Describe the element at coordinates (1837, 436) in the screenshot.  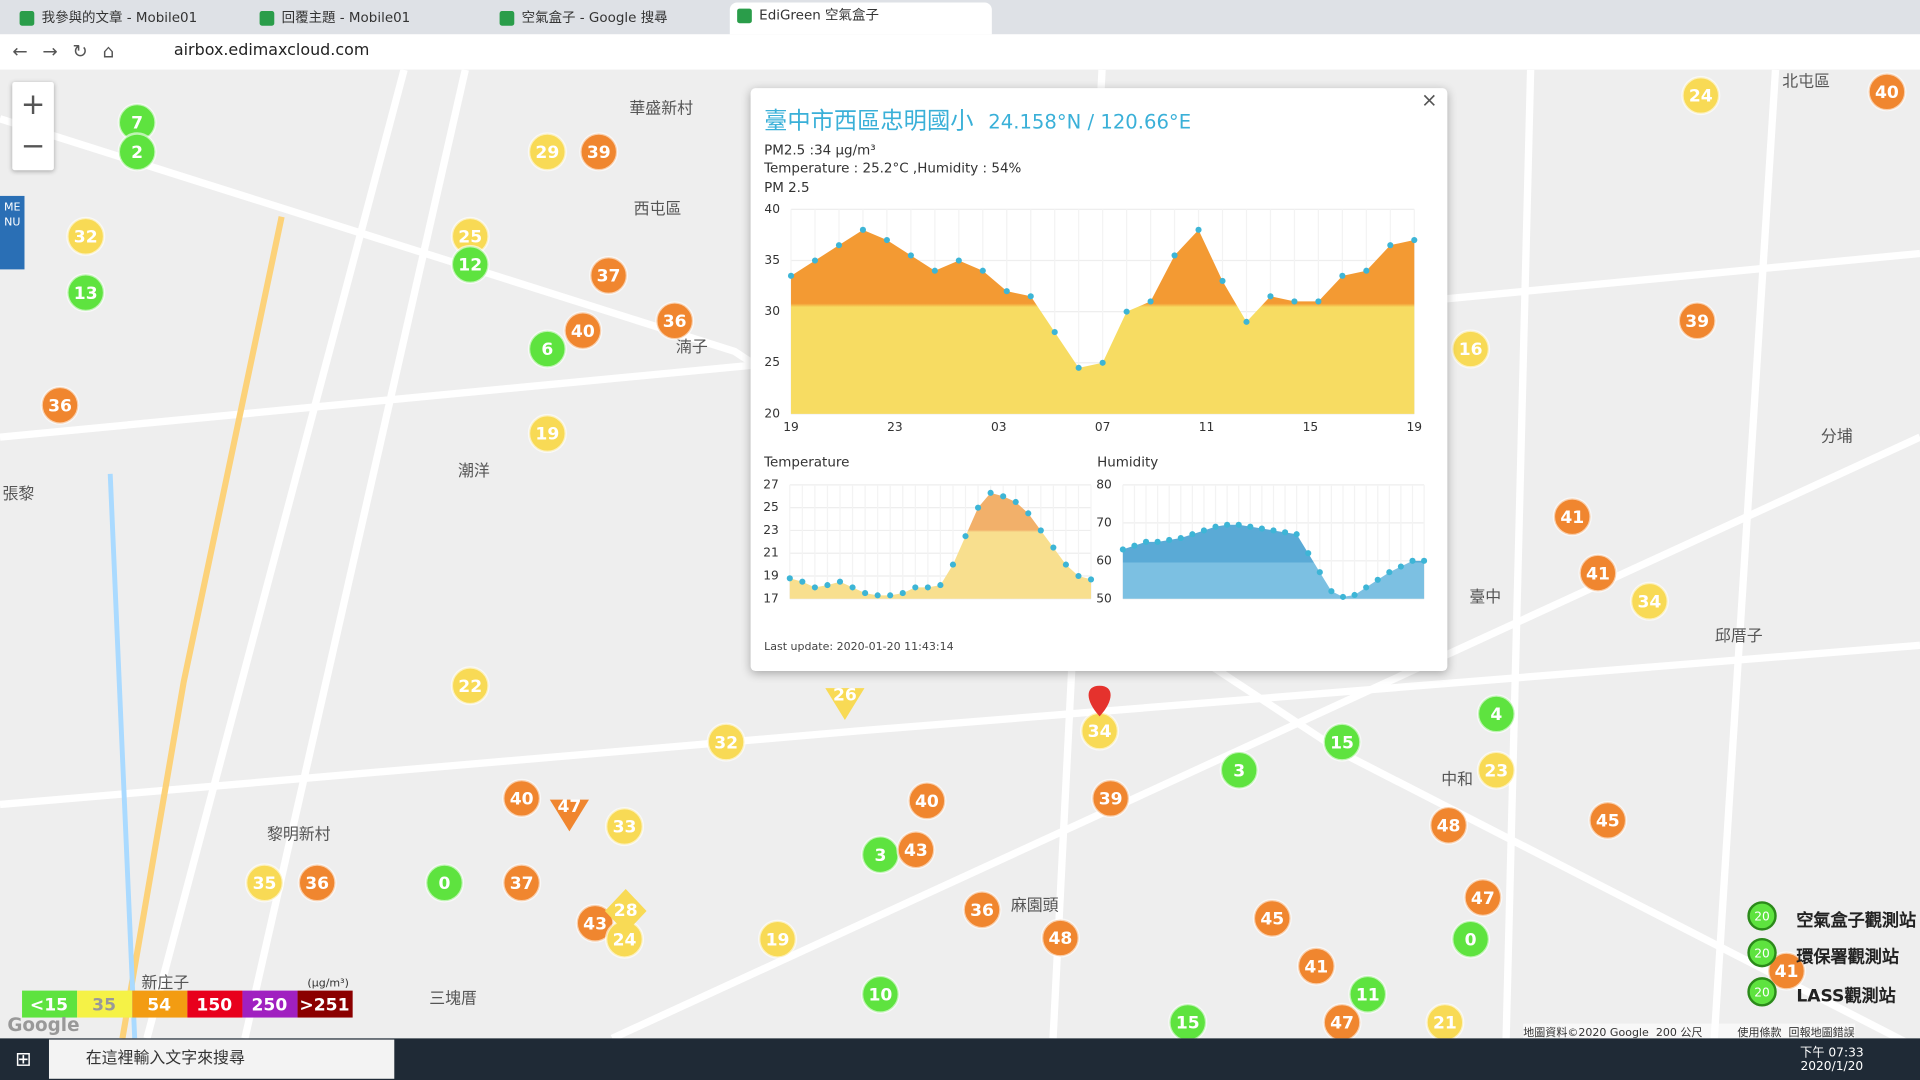
I see `place-label: 分埔` at that location.